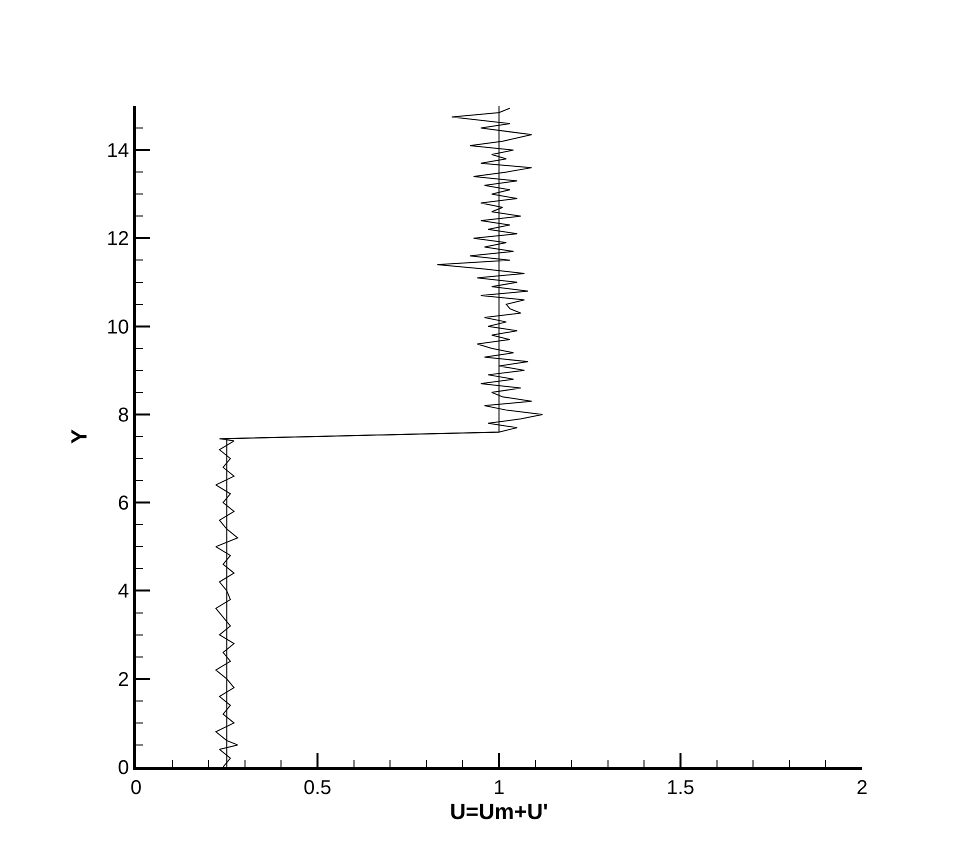 The width and height of the screenshot is (976, 859). I want to click on y-tick-label: 12, so click(117, 239).